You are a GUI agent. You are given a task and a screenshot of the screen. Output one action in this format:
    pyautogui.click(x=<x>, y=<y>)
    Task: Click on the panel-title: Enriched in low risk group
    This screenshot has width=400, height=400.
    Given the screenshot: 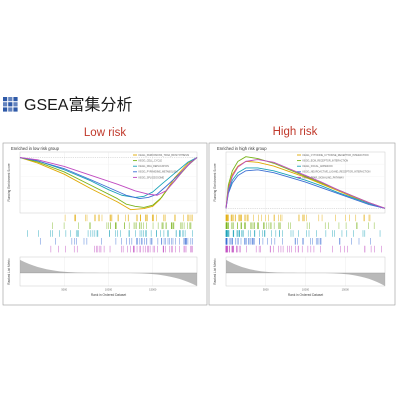 What is the action you would take?
    pyautogui.click(x=35, y=148)
    